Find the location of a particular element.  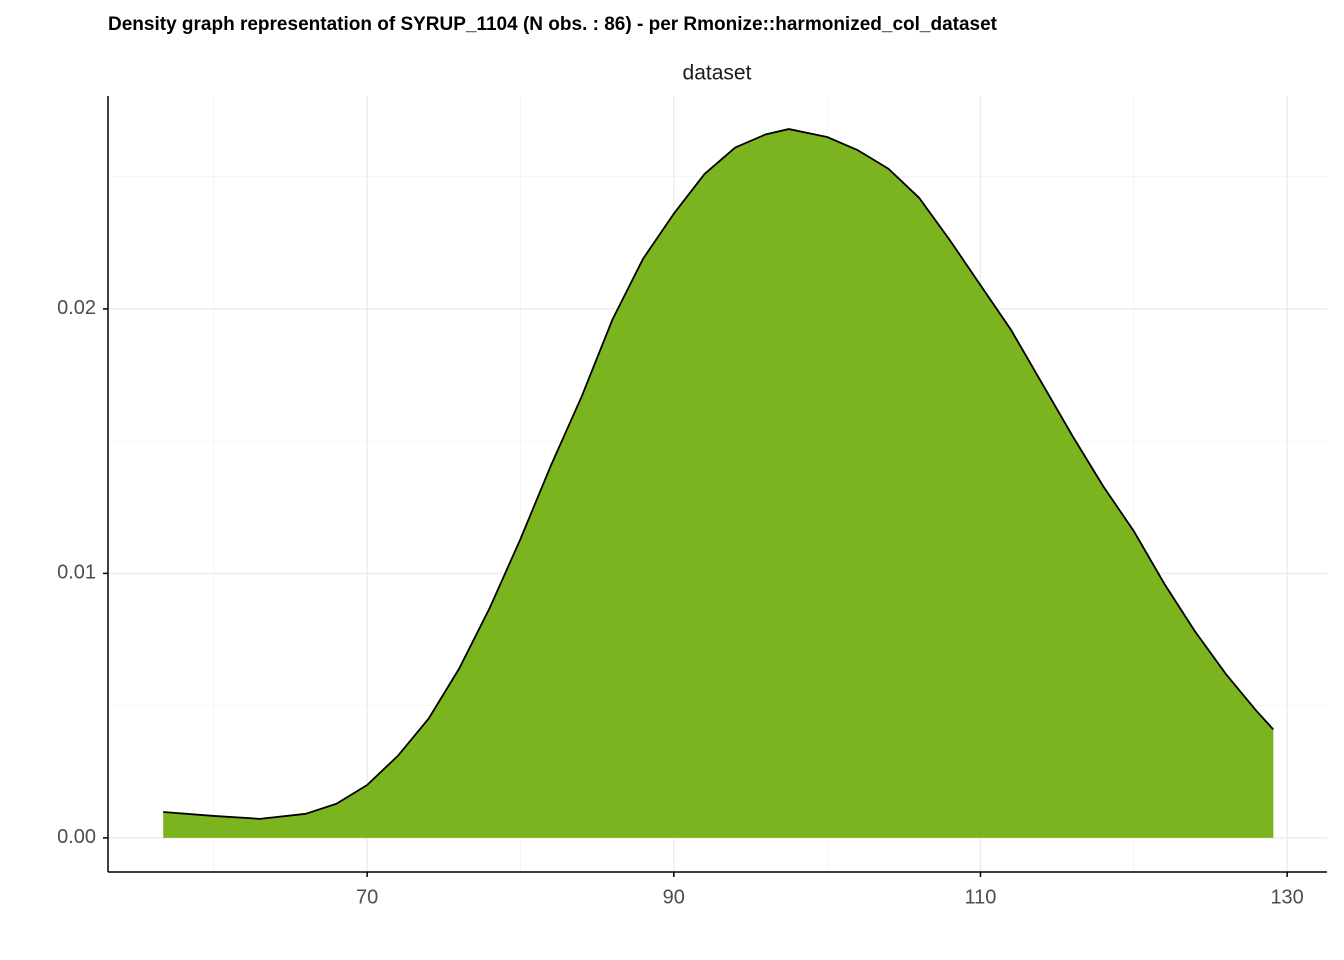

x-tick-label: 90 is located at coordinates (674, 897).